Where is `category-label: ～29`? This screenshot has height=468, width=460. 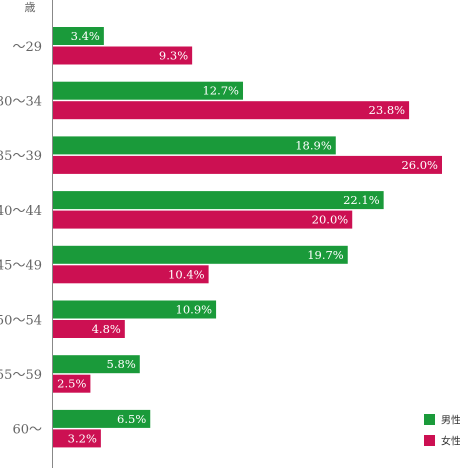
category-label: ～29 is located at coordinates (27, 47).